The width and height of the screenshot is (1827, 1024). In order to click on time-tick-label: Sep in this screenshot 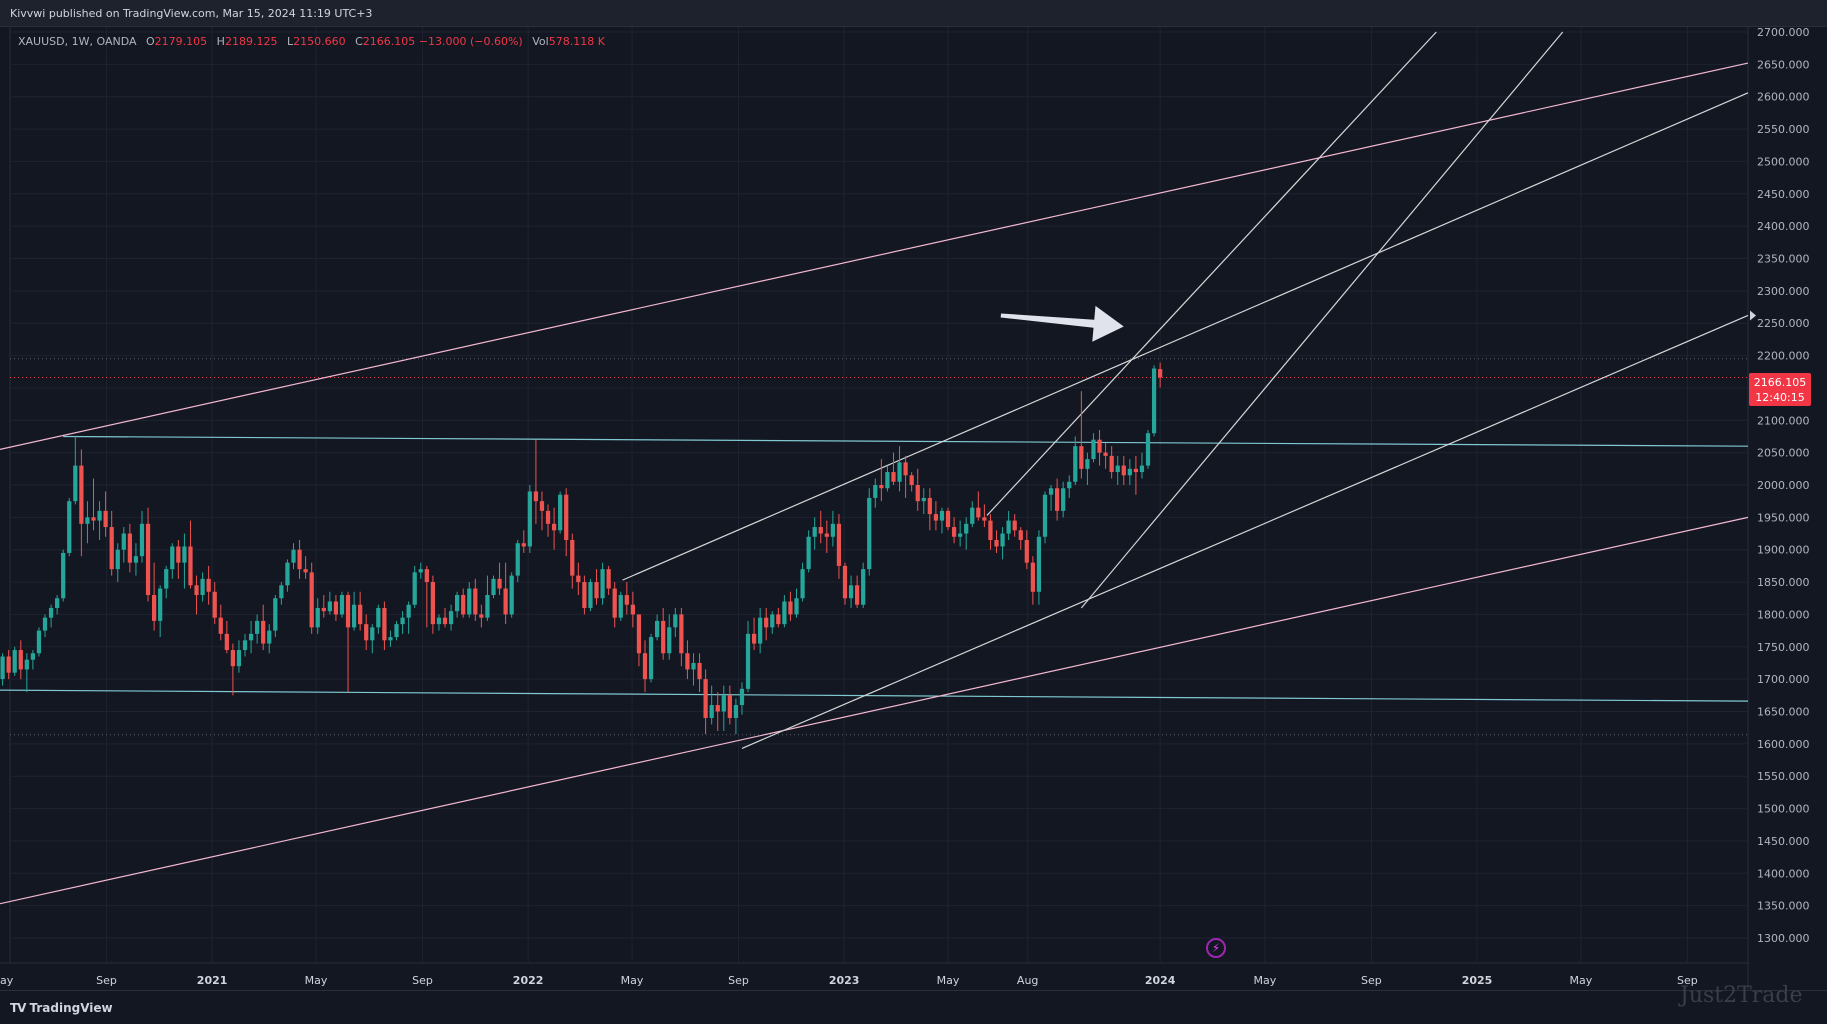, I will do `click(422, 980)`.